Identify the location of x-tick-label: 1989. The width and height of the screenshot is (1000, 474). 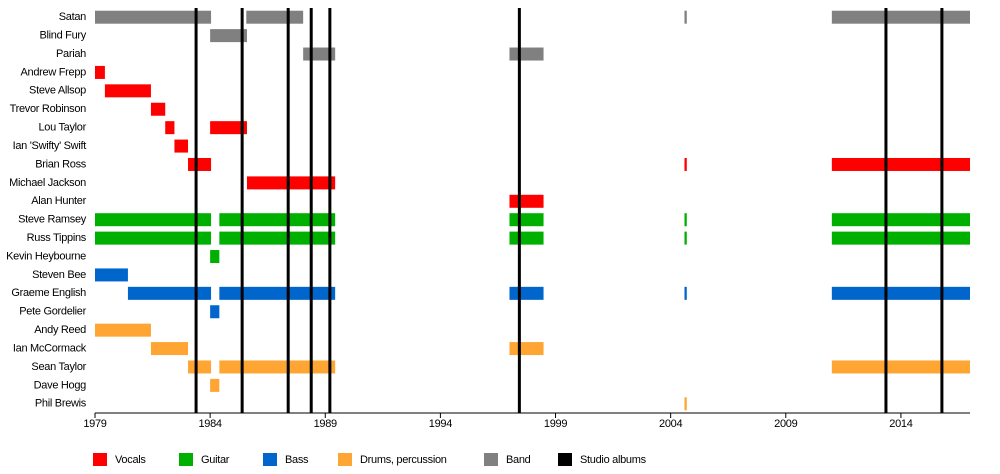
(325, 424).